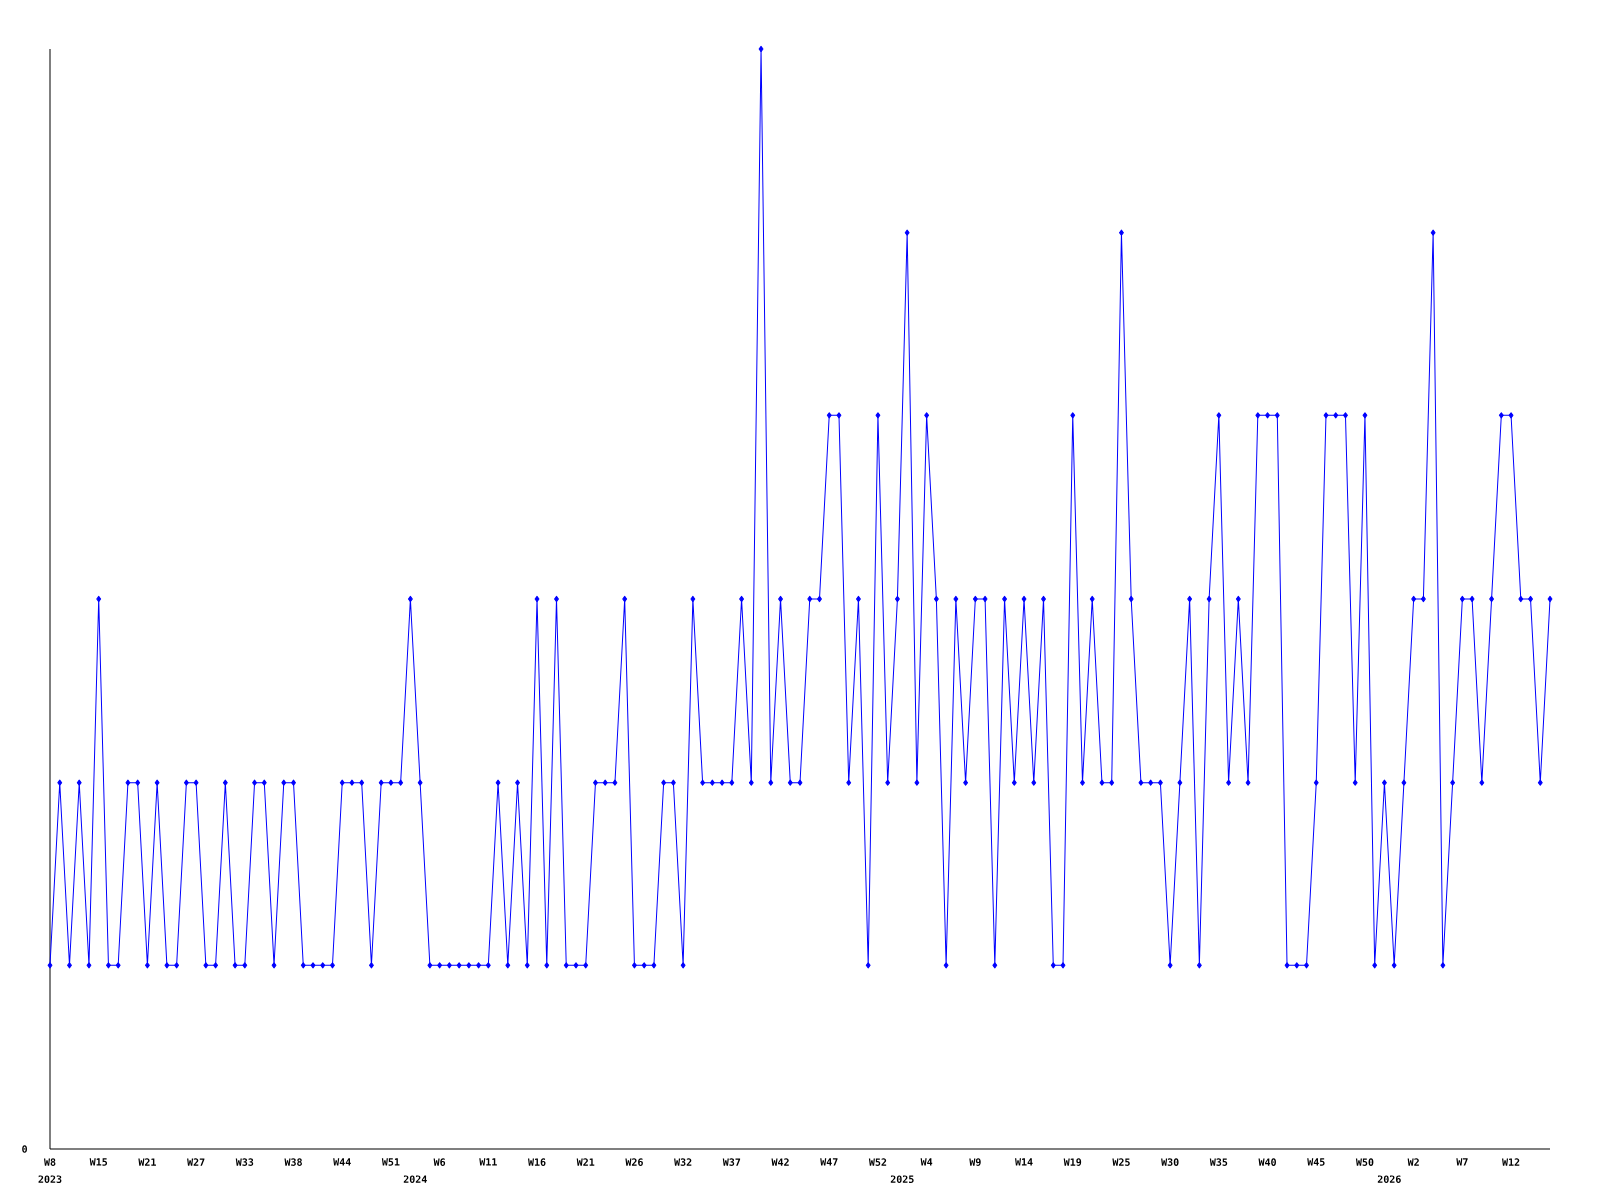 The height and width of the screenshot is (1200, 1600). Describe the element at coordinates (1218, 1162) in the screenshot. I see `x-tick-label: W35` at that location.